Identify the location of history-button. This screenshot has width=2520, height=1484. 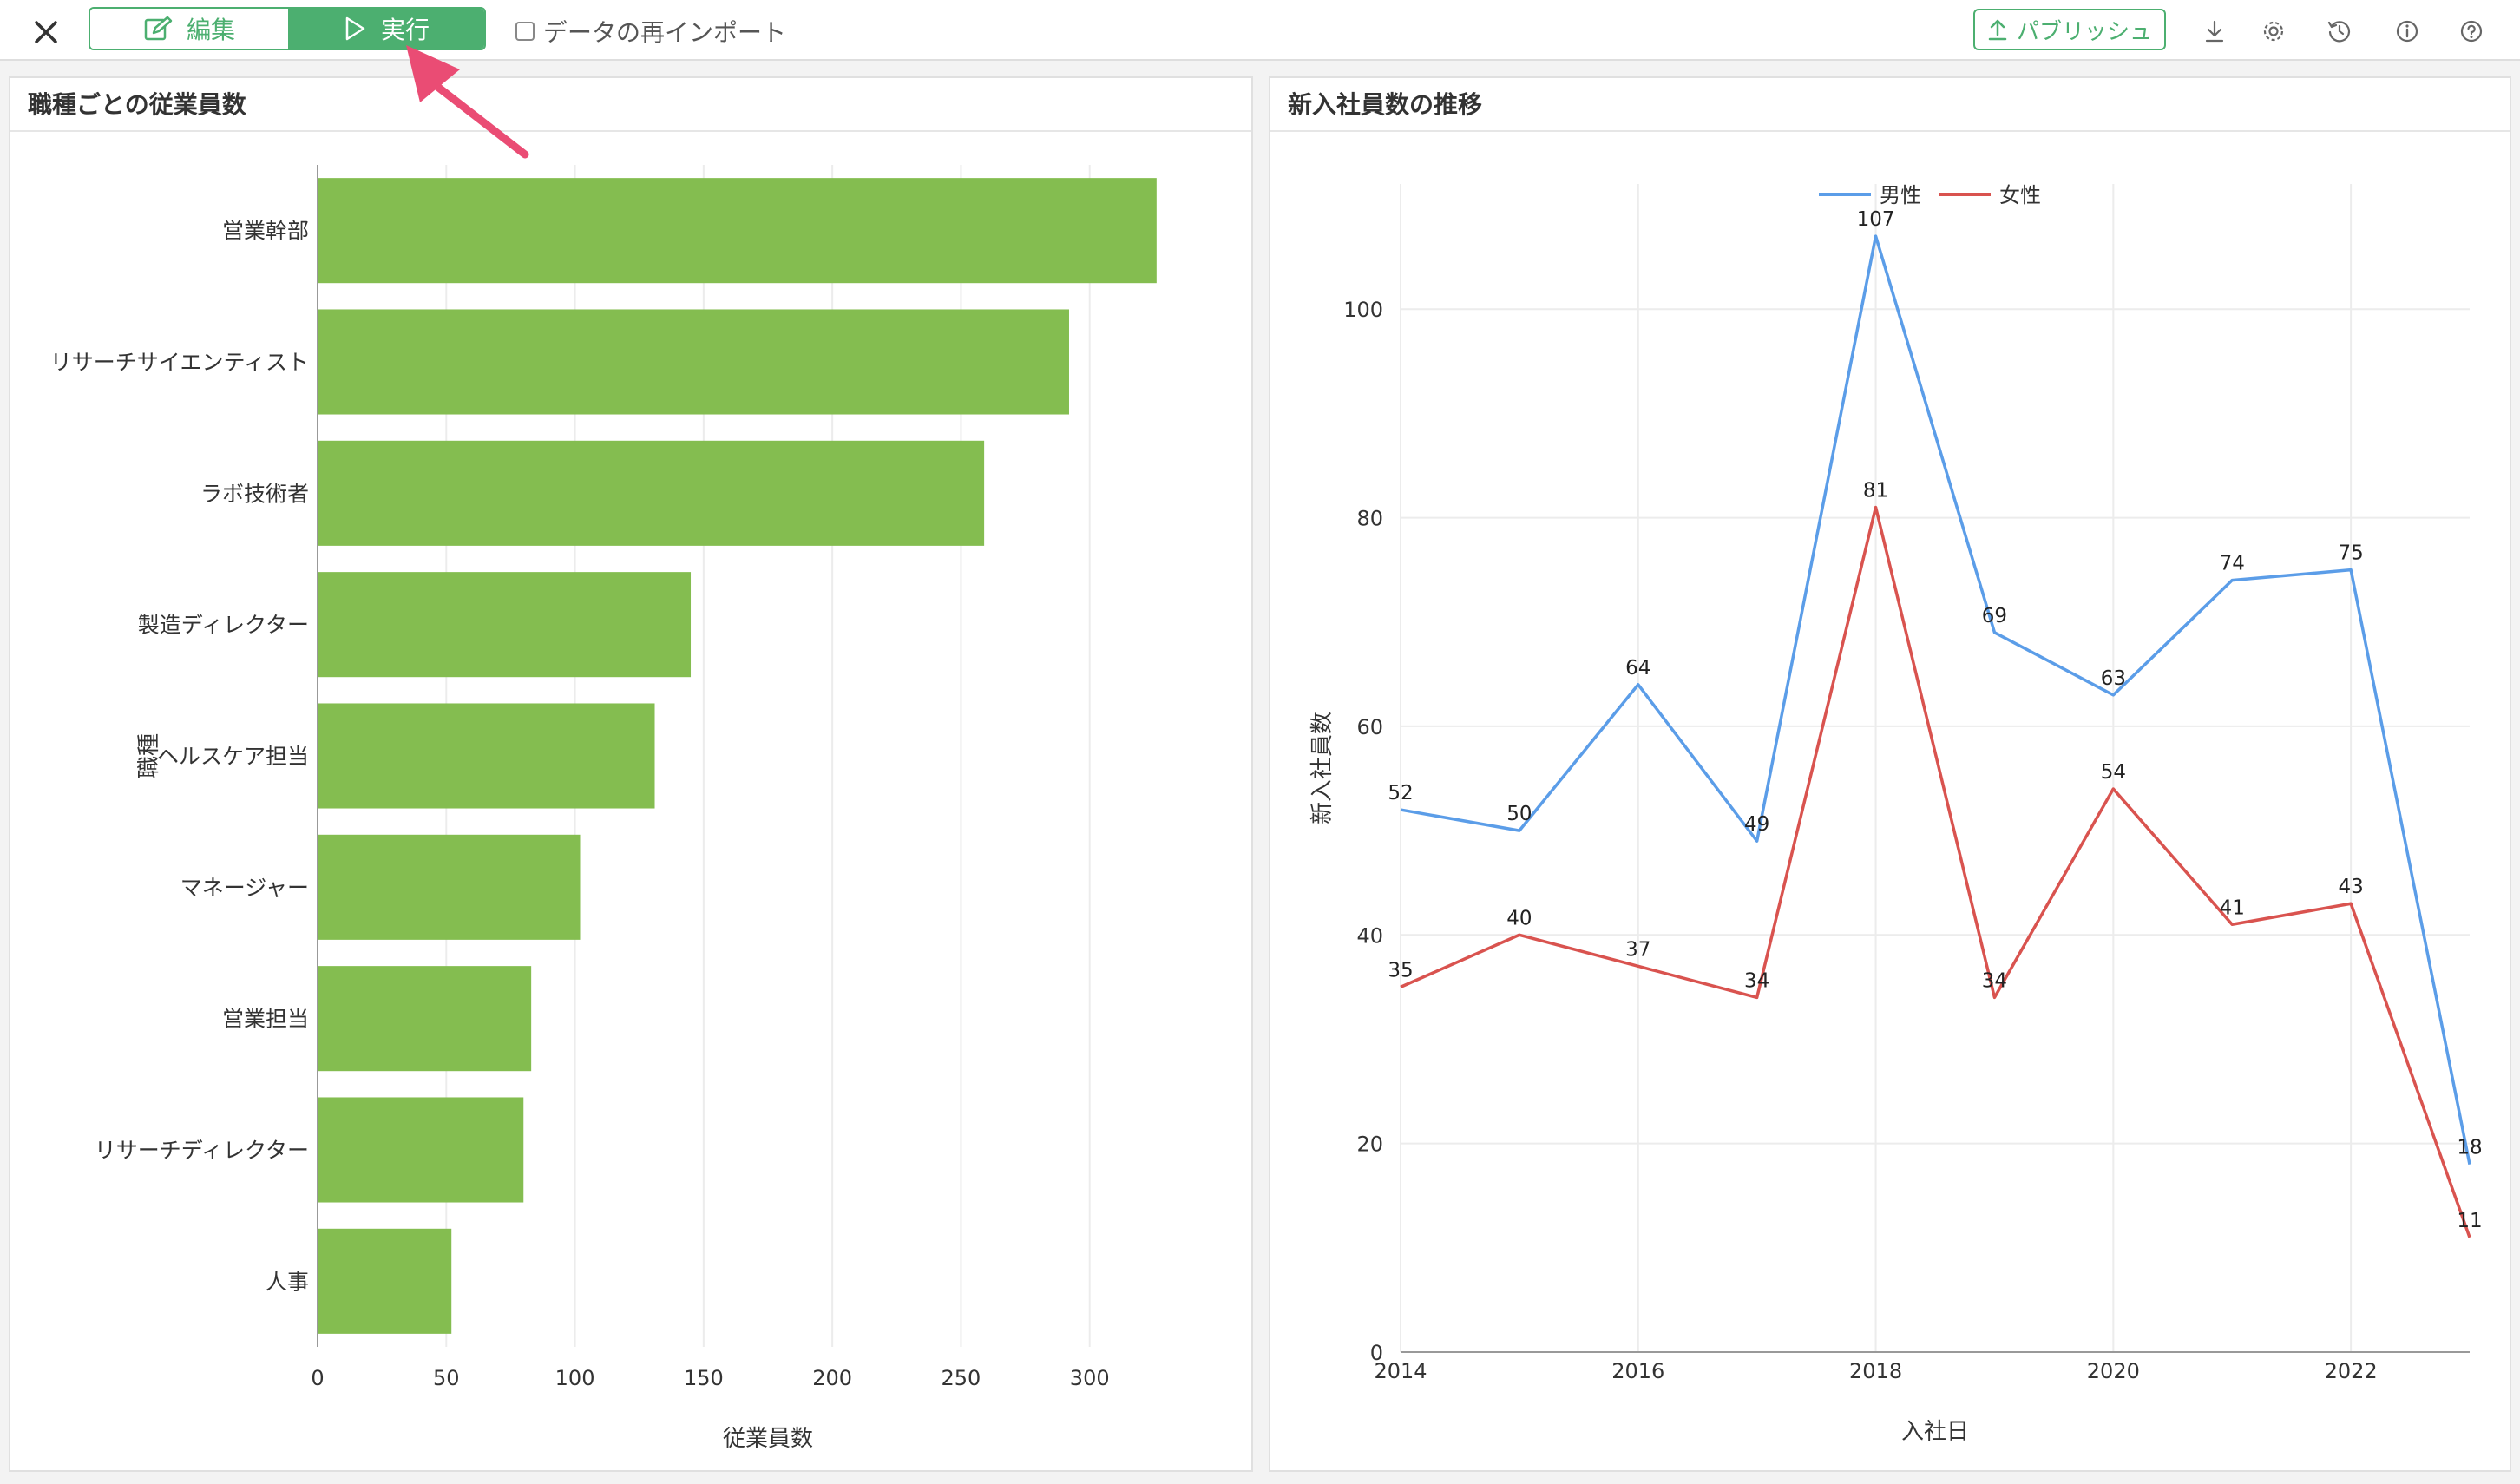
(2339, 31).